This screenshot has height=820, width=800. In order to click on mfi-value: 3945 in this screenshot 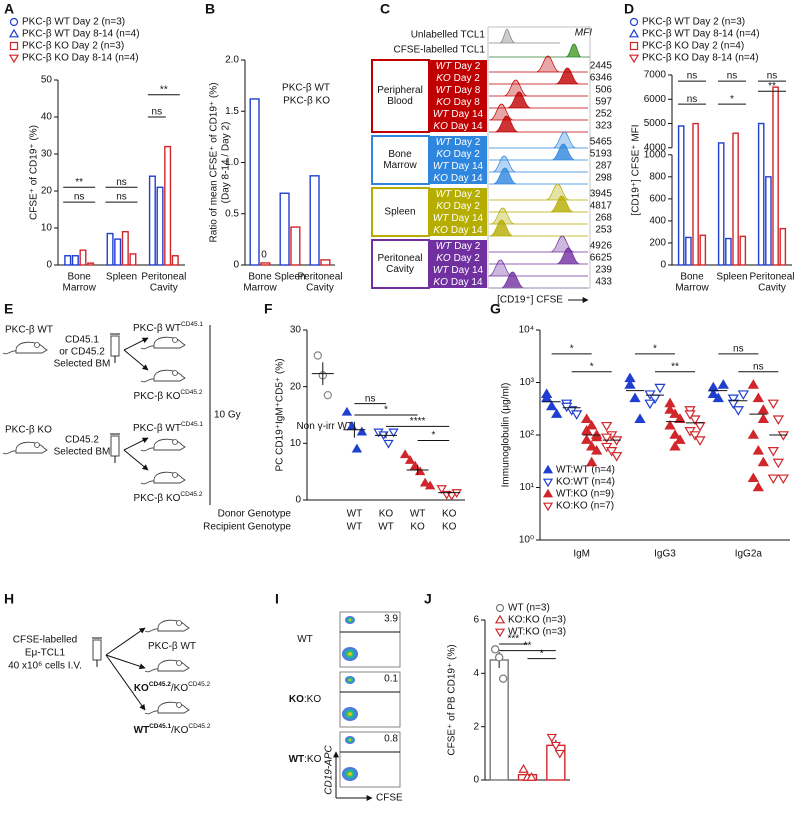, I will do `click(601, 194)`.